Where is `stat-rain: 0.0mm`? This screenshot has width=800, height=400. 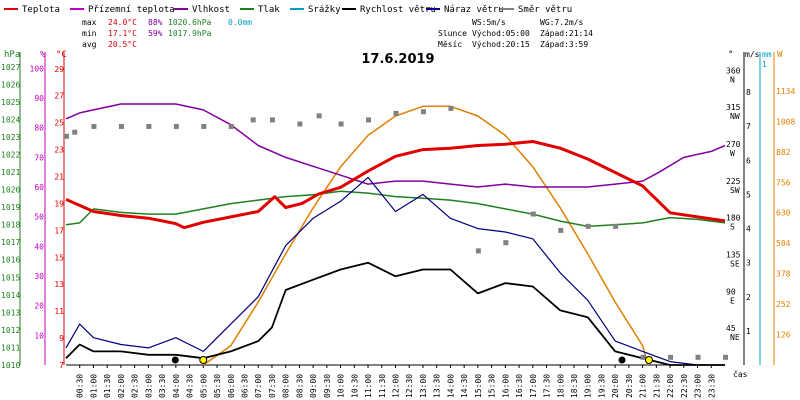 stat-rain: 0.0mm is located at coordinates (240, 22).